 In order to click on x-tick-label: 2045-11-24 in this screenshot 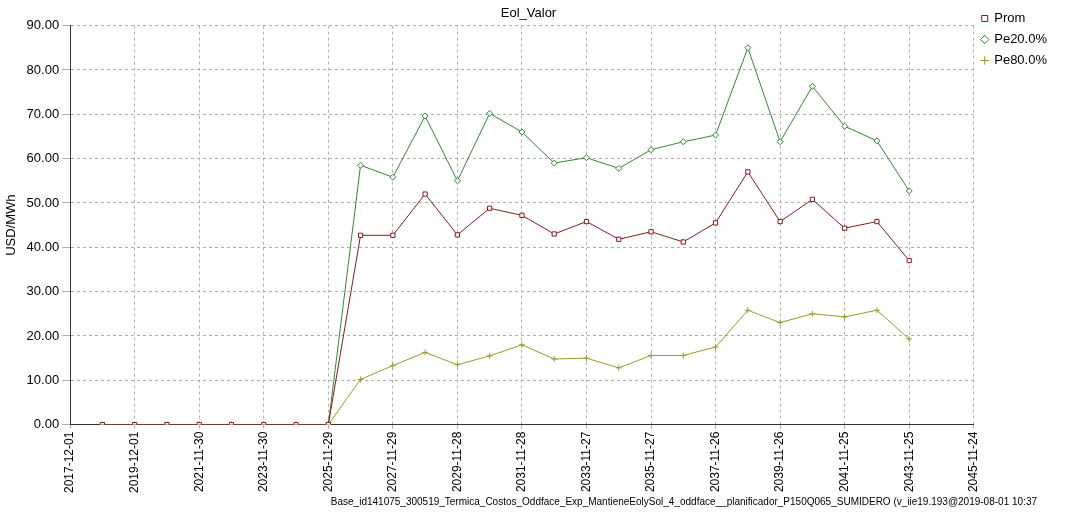, I will do `click(973, 462)`.